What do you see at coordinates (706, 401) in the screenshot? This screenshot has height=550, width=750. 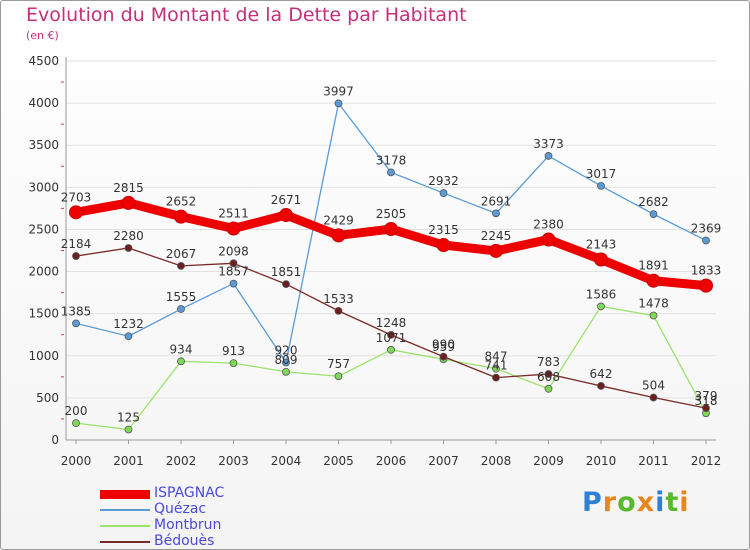 I see `data-label: 318` at bounding box center [706, 401].